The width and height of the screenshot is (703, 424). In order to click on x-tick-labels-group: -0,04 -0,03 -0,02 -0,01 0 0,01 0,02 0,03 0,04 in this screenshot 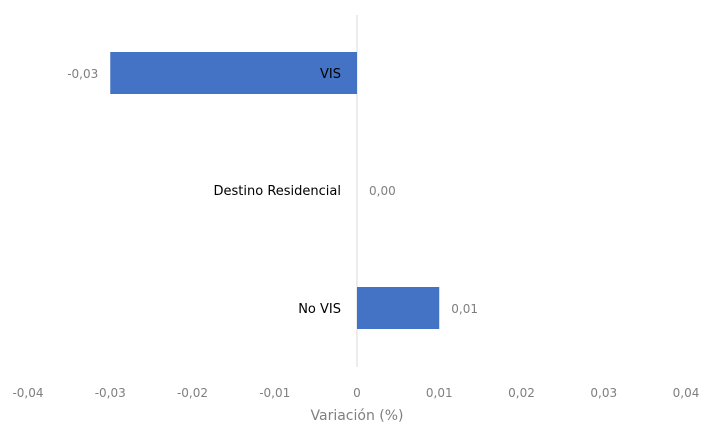, I will do `click(355, 393)`.